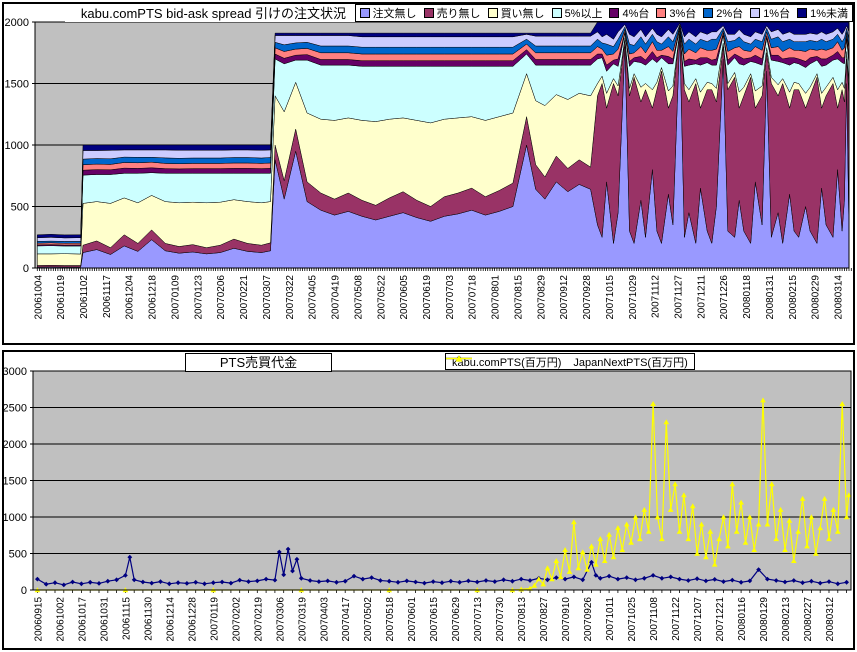 Image resolution: width=857 pixels, height=652 pixels. I want to click on x-axis-label: 20070718, so click(473, 297).